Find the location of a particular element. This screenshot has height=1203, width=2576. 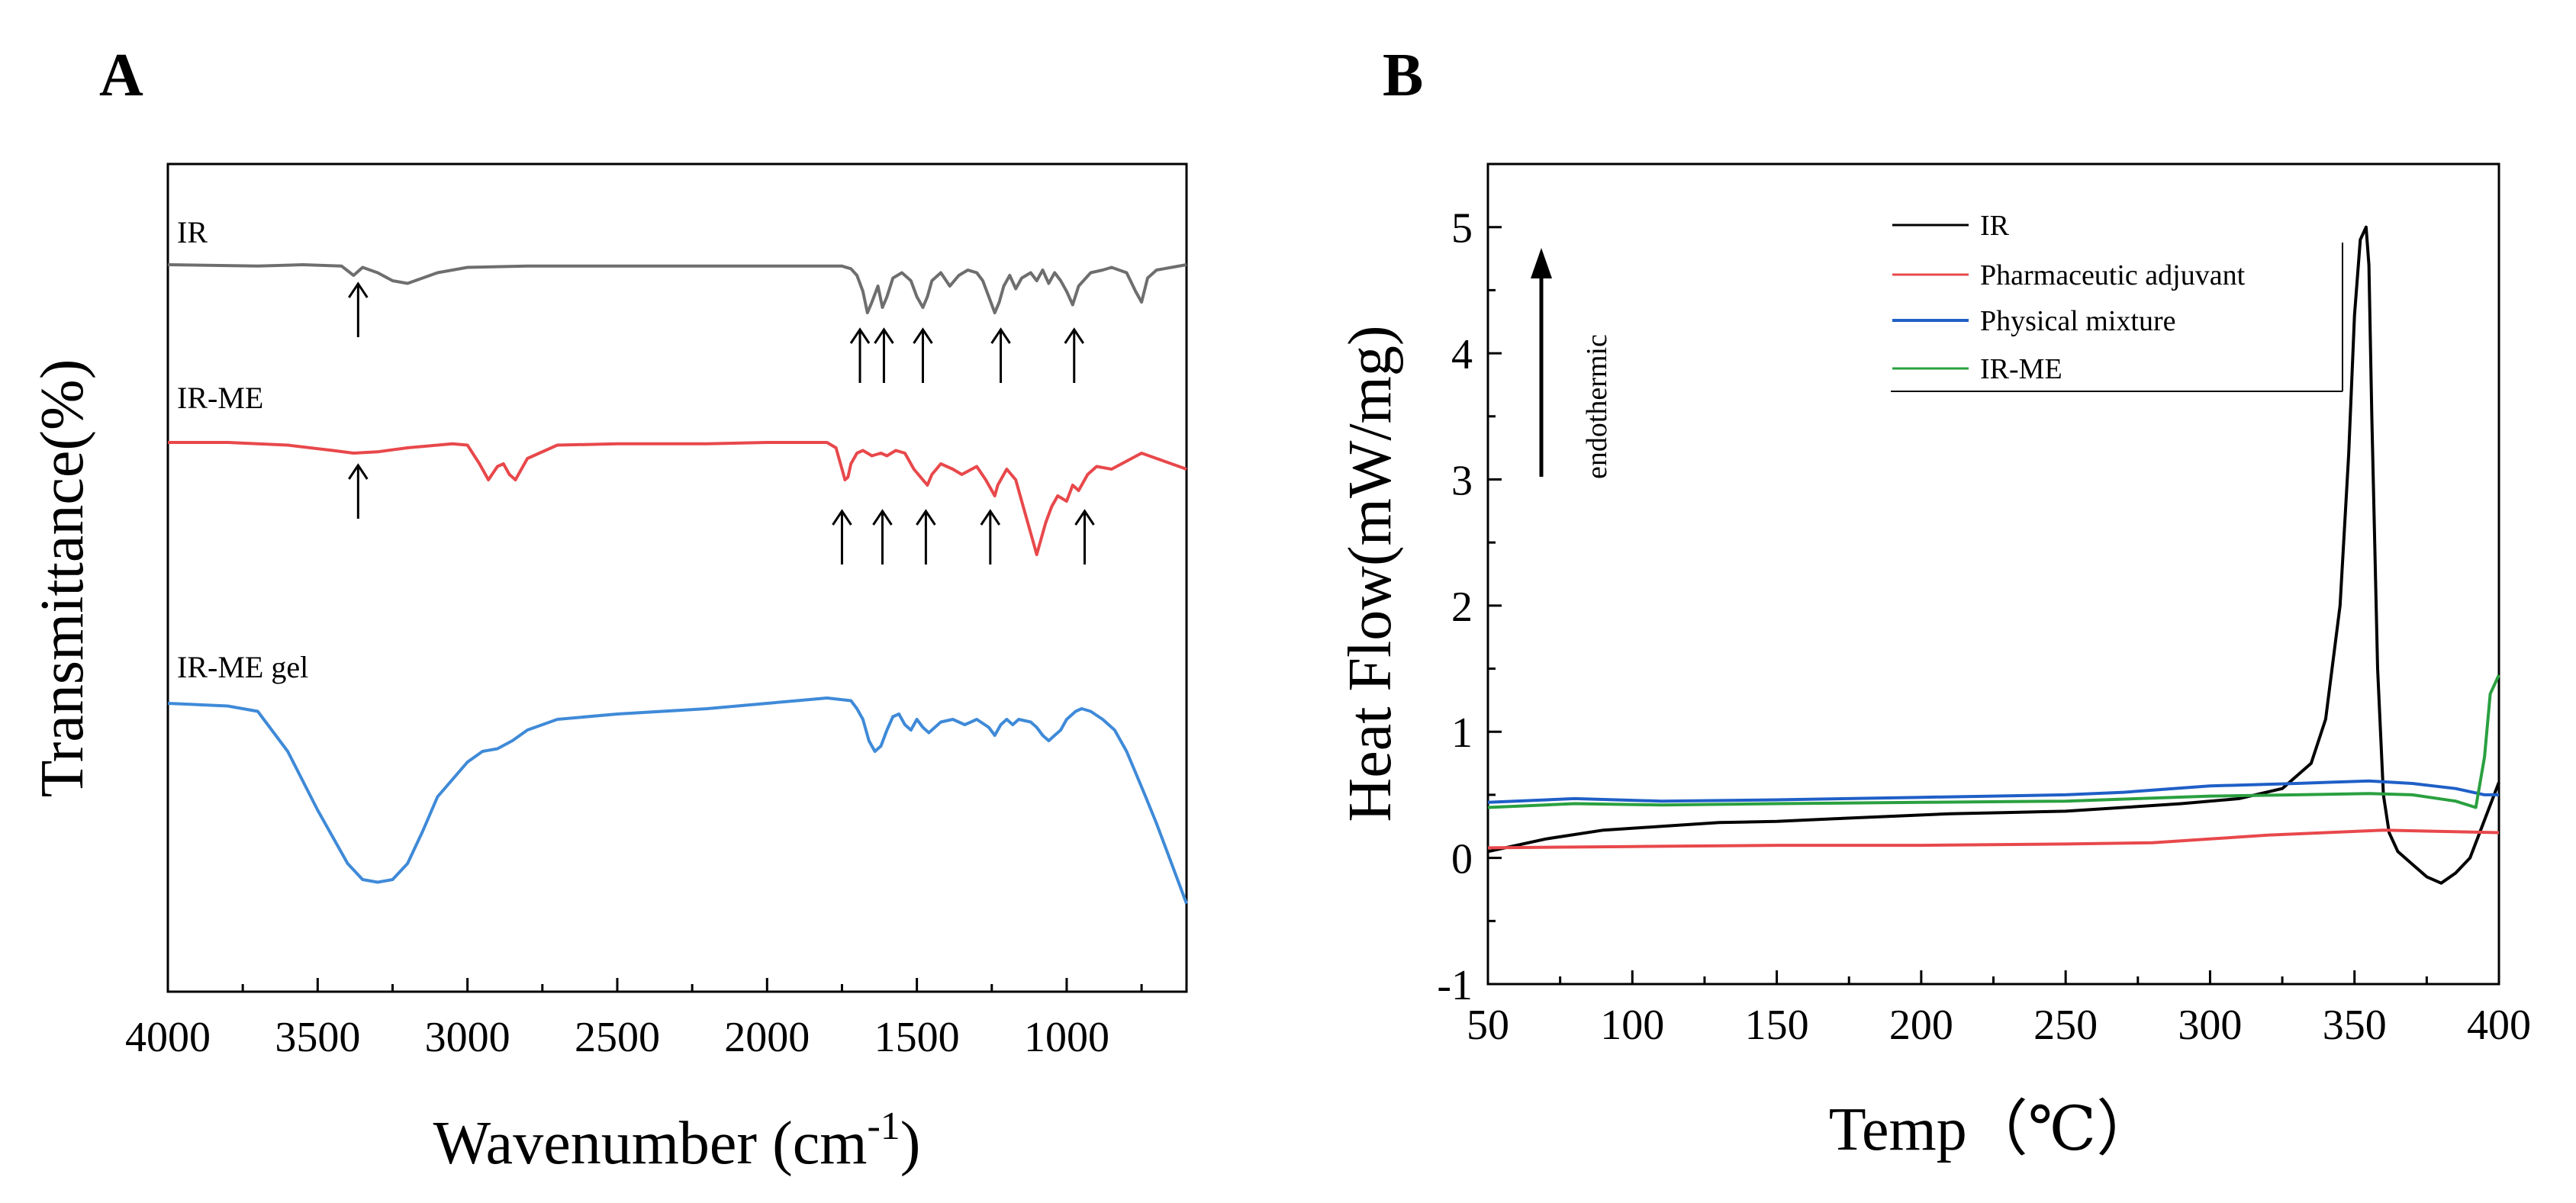

dsc-y-tick-label-0: 0 is located at coordinates (1462, 859).